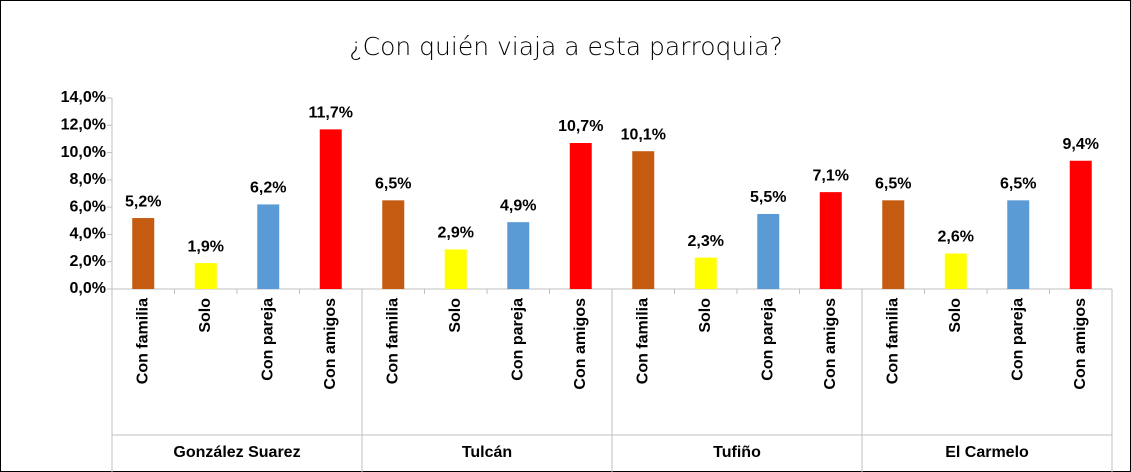 The width and height of the screenshot is (1131, 472). I want to click on group-label: Tufiño, so click(737, 452).